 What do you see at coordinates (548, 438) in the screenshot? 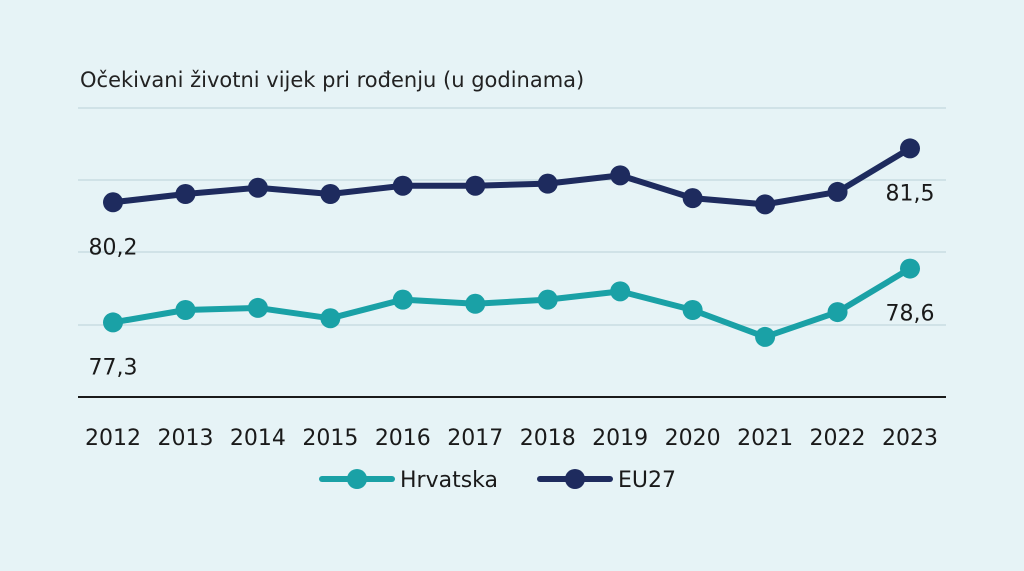
I see `x-tick-label: 2018` at bounding box center [548, 438].